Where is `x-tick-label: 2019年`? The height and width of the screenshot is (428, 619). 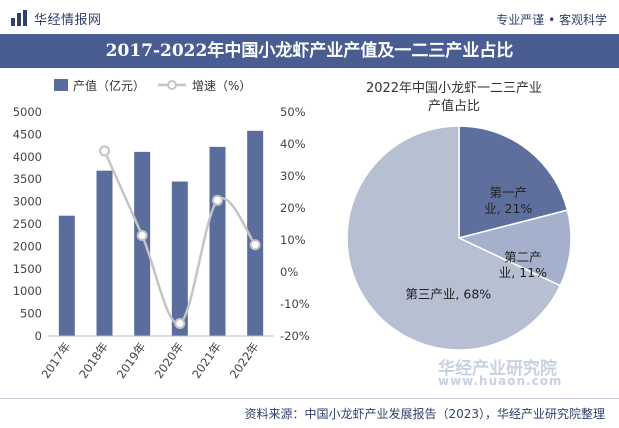 x-tick-label: 2019年 is located at coordinates (131, 360).